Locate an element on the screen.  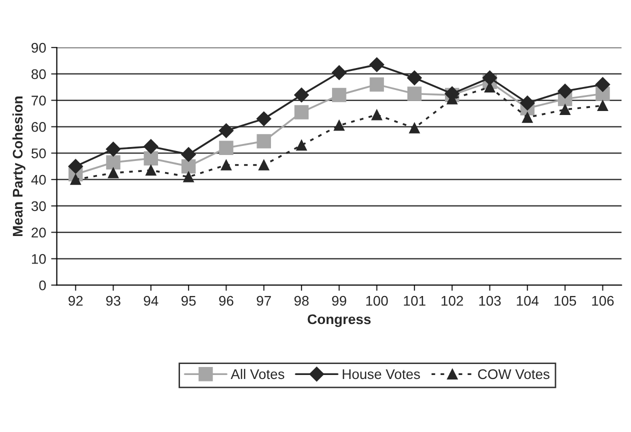
x-tick-label: 98 is located at coordinates (301, 301).